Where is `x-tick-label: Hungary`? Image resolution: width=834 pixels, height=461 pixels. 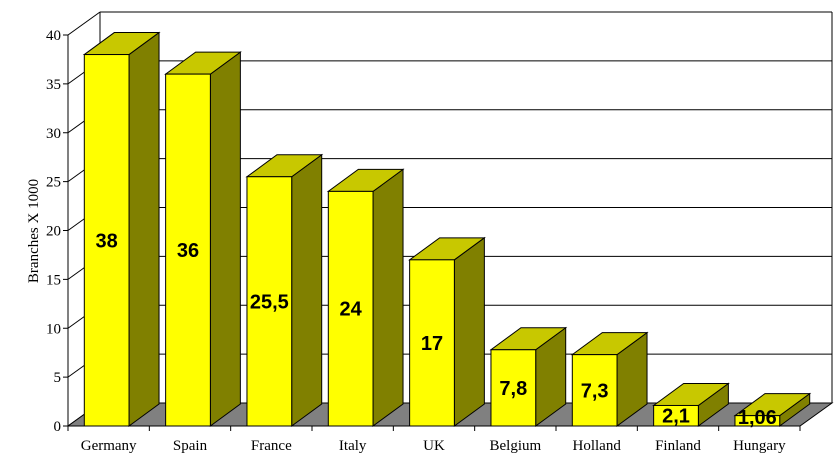 x-tick-label: Hungary is located at coordinates (759, 446).